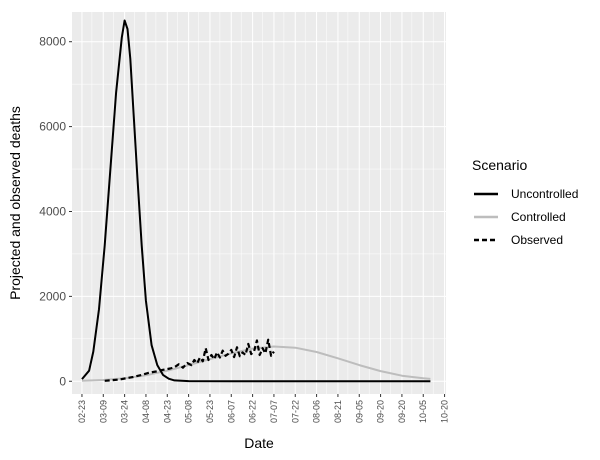 The width and height of the screenshot is (600, 460). Describe the element at coordinates (359, 411) in the screenshot. I see `x-tick-label: 09-05` at that location.